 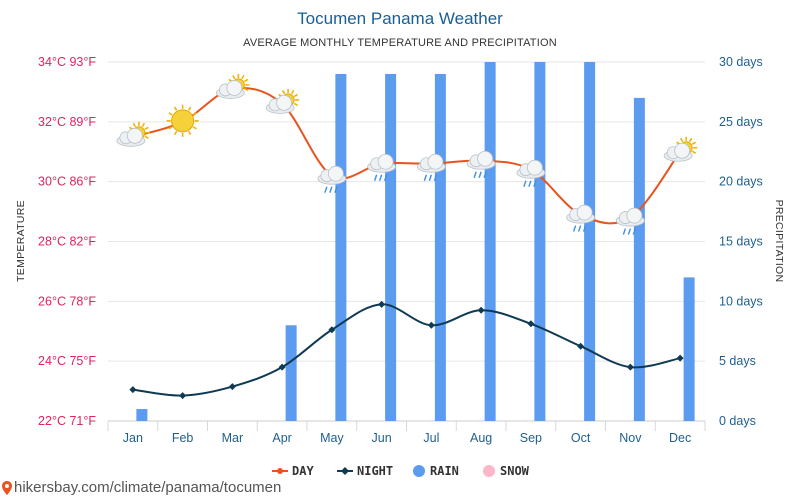 I want to click on x-tick-label: Feb, so click(x=183, y=438).